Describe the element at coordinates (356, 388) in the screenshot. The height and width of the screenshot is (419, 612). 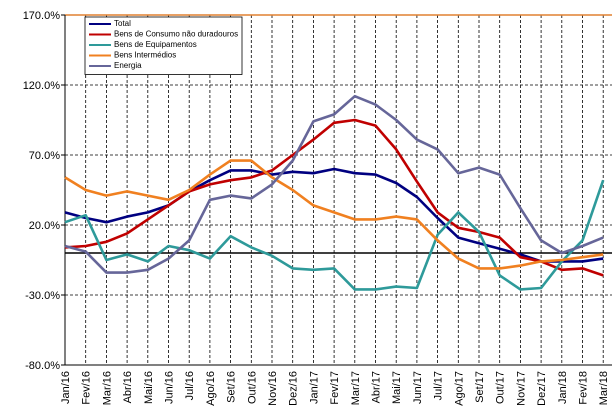
I see `x-tick-label: Mar/17` at that location.